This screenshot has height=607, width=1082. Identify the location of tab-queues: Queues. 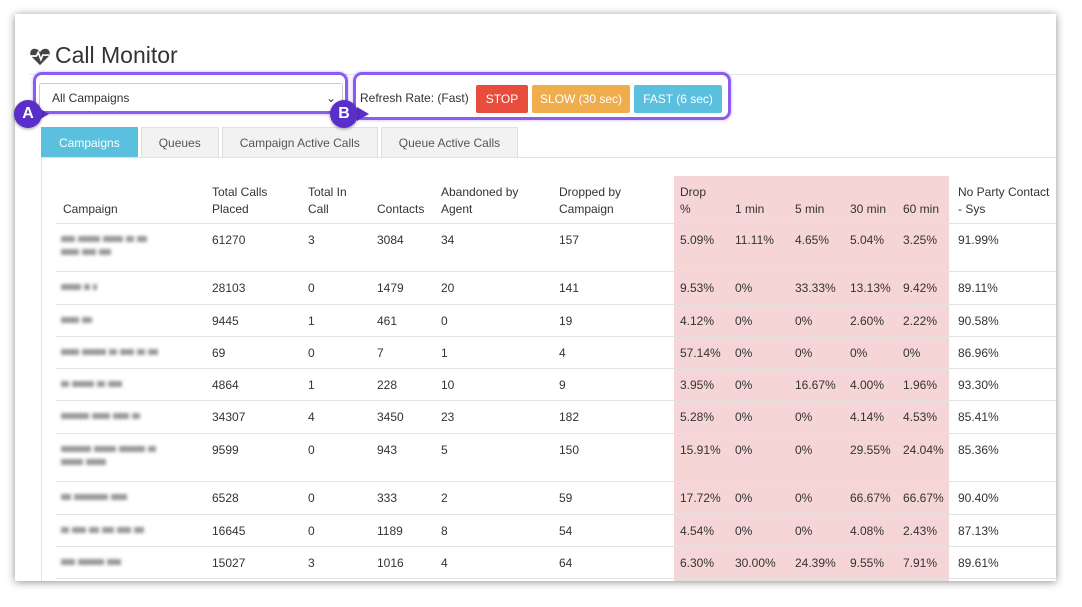
(179, 142).